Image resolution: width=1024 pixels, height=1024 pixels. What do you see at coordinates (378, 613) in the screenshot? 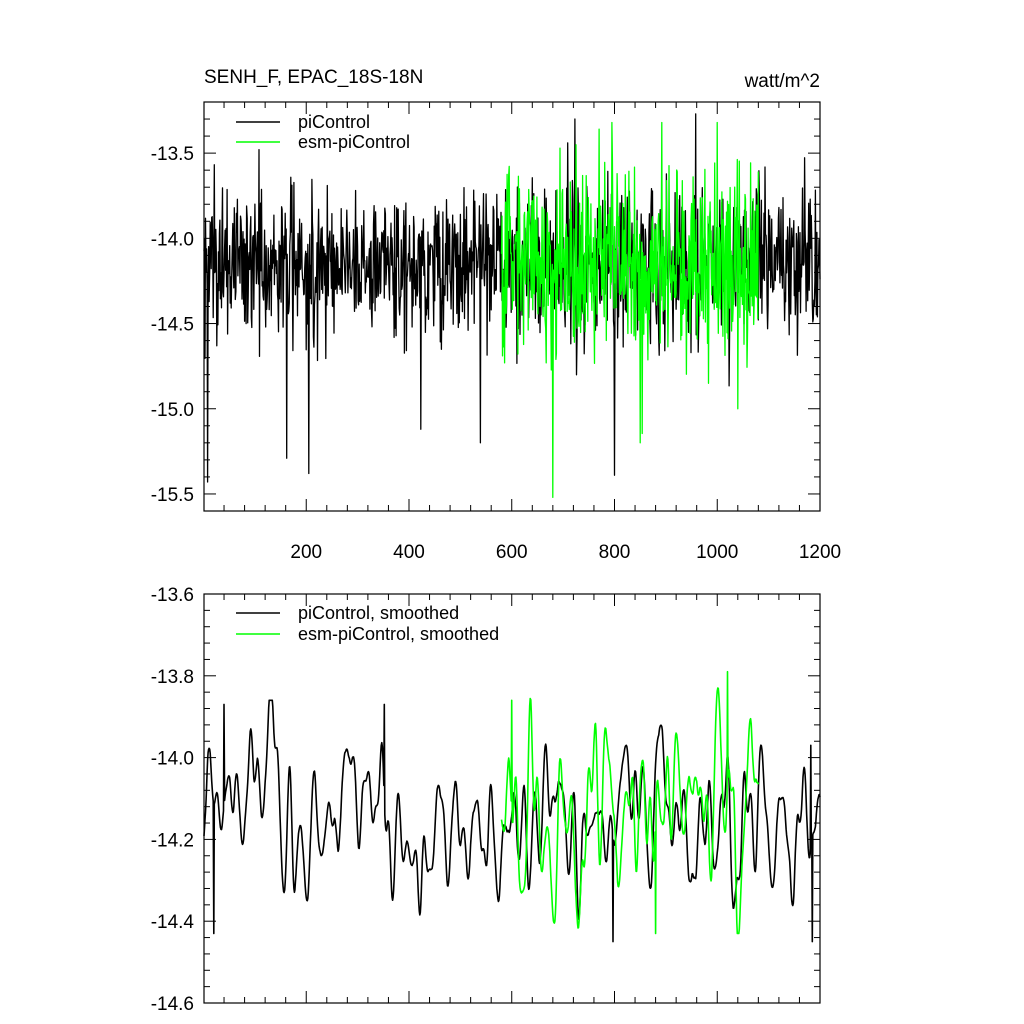
I see `legend-label-picontrol-smoothed: piControl, smoothed` at bounding box center [378, 613].